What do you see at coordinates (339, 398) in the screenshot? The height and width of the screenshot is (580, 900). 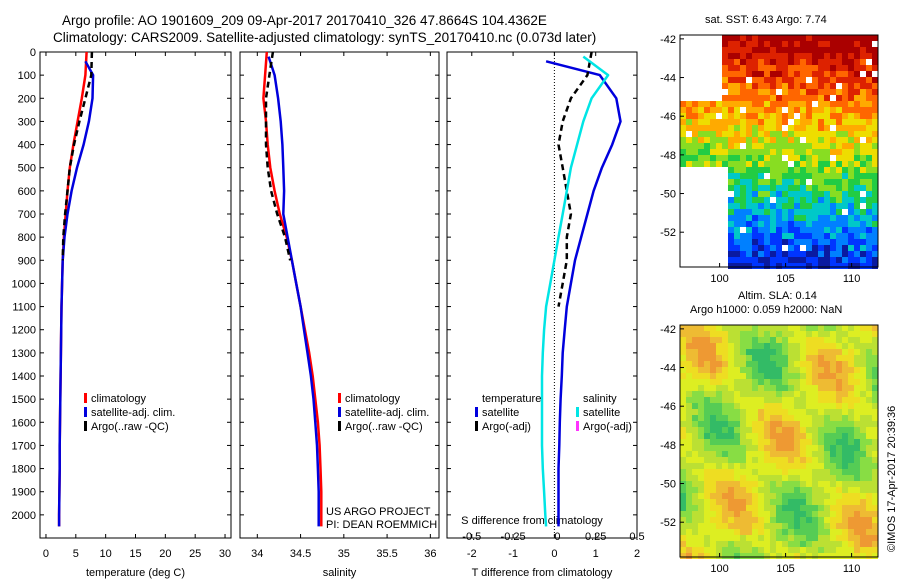 I see `legend-sal-swatch` at bounding box center [339, 398].